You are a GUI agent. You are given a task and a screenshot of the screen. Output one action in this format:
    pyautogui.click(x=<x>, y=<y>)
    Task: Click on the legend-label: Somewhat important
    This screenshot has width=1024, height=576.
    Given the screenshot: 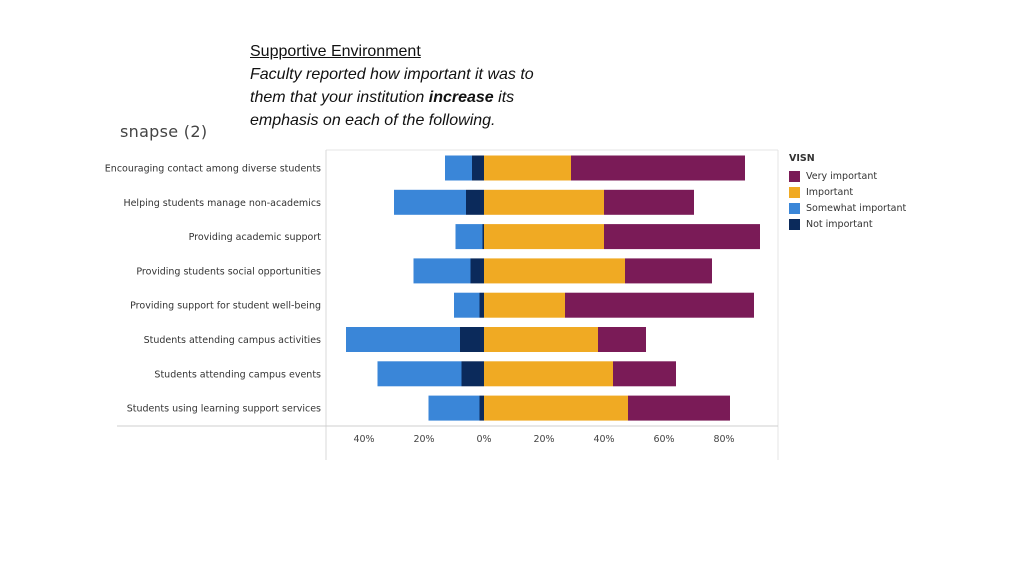 What is the action you would take?
    pyautogui.click(x=856, y=208)
    